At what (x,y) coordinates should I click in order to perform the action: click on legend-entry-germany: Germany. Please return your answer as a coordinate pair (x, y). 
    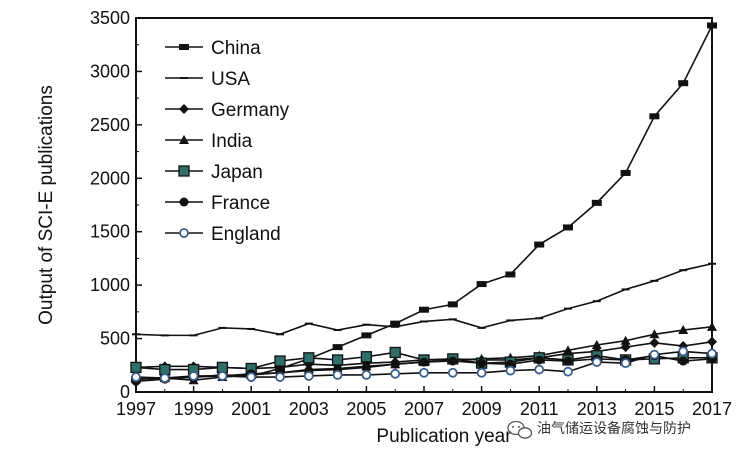
    Looking at the image, I should click on (227, 110).